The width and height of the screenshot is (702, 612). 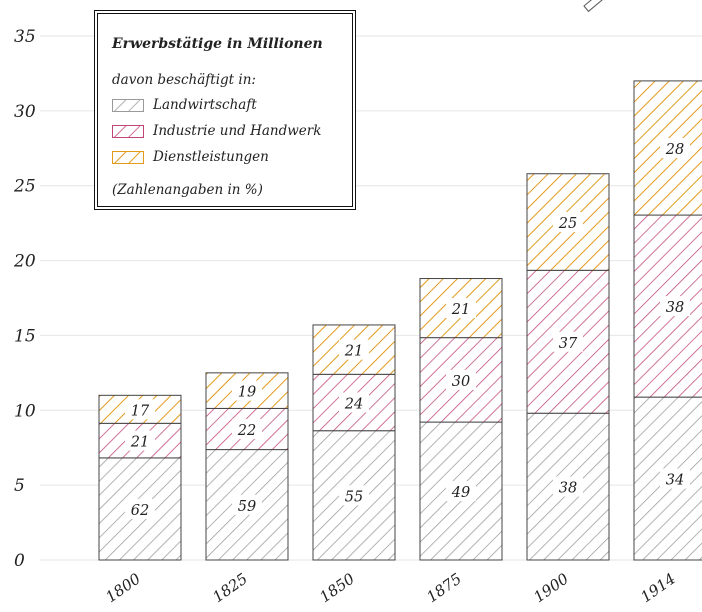 I want to click on legend-swatch-dienstleistungen, so click(x=128, y=157).